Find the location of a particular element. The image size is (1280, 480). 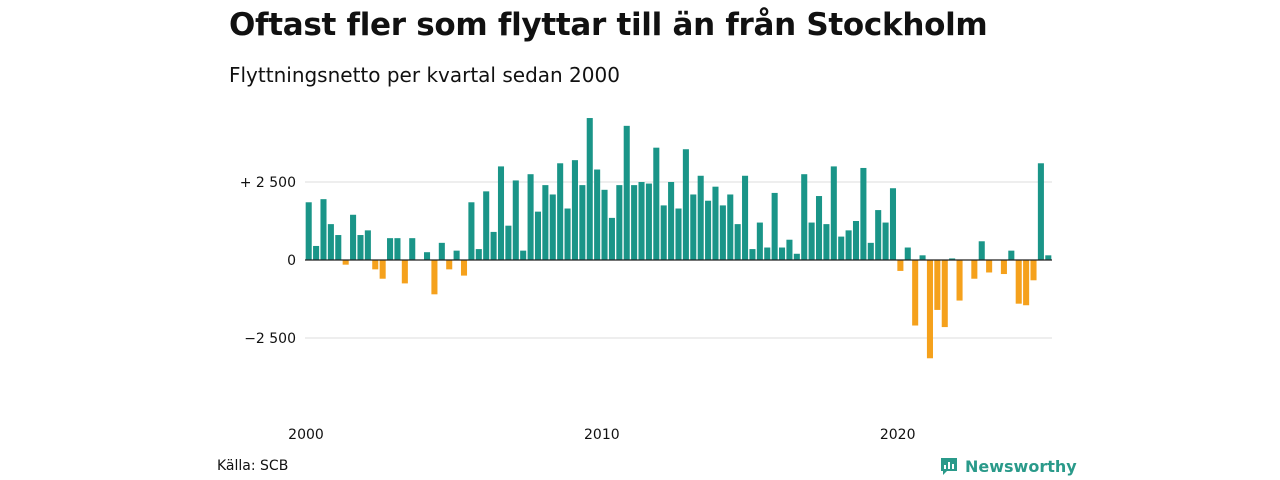

x-tick-label: 2000 is located at coordinates (306, 435).